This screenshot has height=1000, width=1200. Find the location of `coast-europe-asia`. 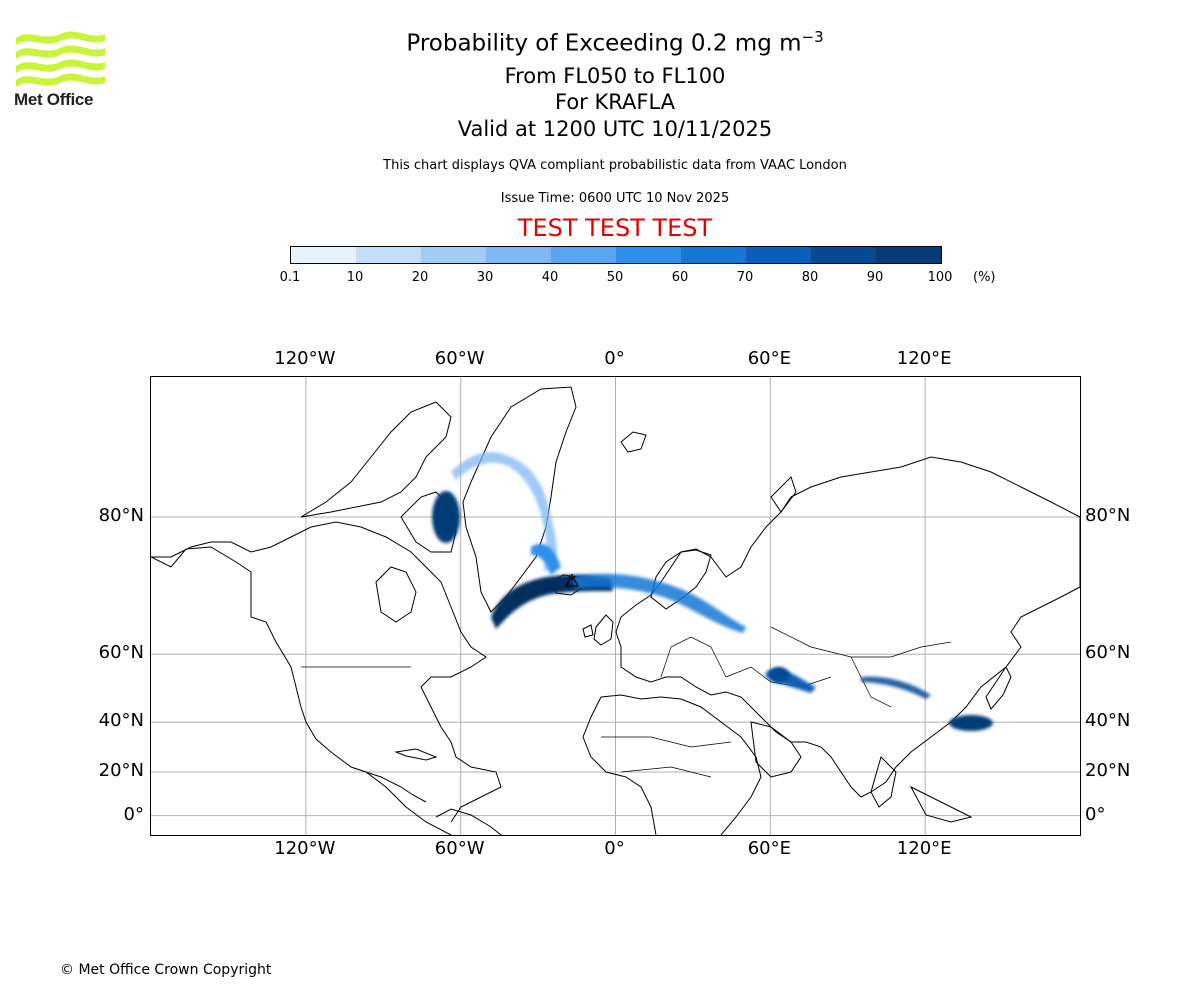

coast-europe-asia is located at coordinates (847, 627).